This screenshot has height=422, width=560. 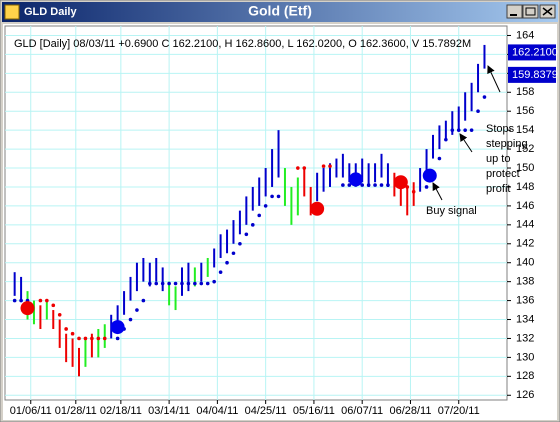 What do you see at coordinates (410, 411) in the screenshot?
I see `x-tick-label: 06/28/11` at bounding box center [410, 411].